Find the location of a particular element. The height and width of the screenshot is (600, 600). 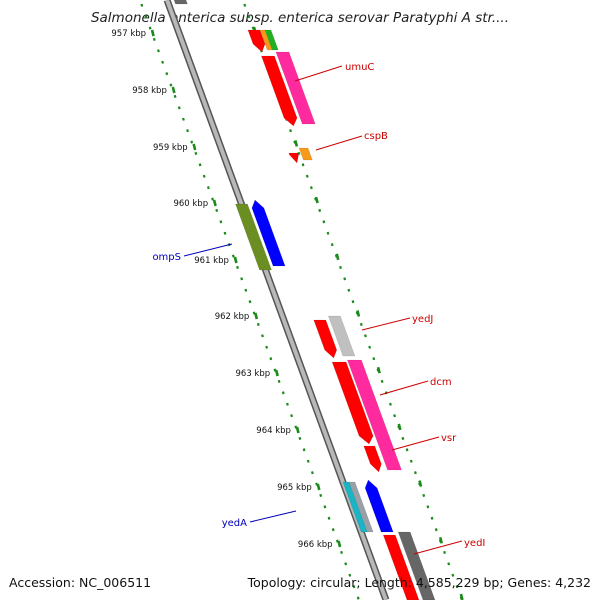

ruler-label: 966 kbp is located at coordinates (315, 545).